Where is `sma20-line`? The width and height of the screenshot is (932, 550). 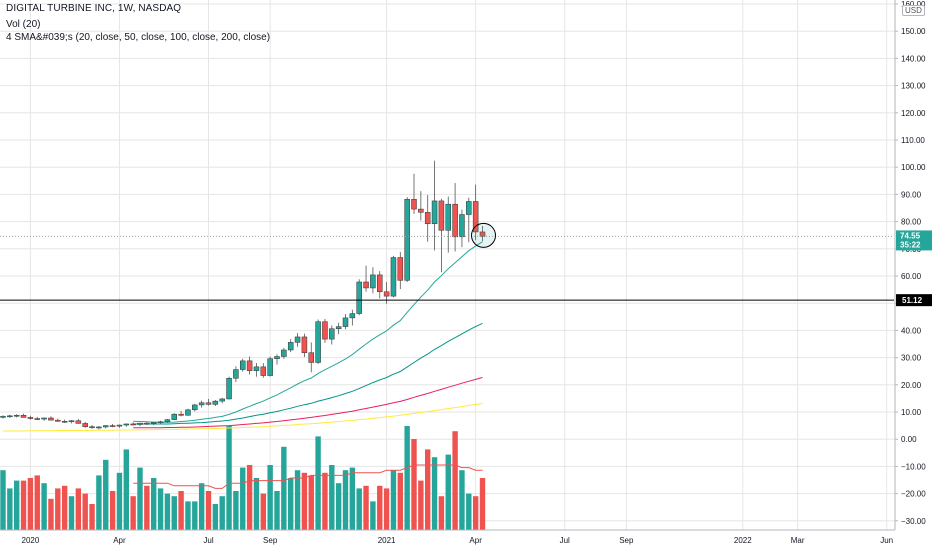 sma20-line is located at coordinates (308, 332).